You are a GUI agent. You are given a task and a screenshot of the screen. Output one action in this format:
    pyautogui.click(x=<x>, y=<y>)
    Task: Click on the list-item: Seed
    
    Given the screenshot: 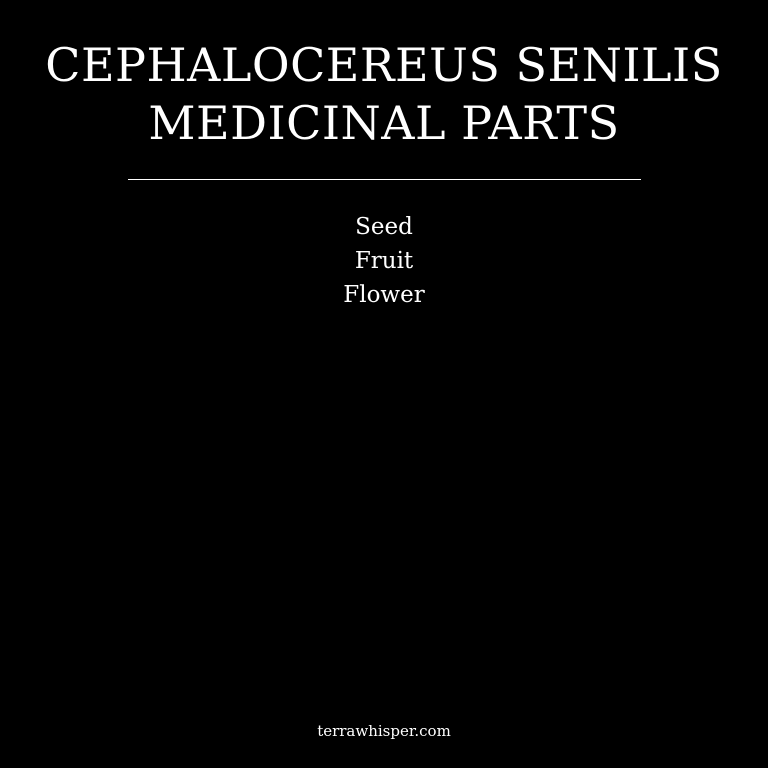 What is the action you would take?
    pyautogui.click(x=384, y=227)
    